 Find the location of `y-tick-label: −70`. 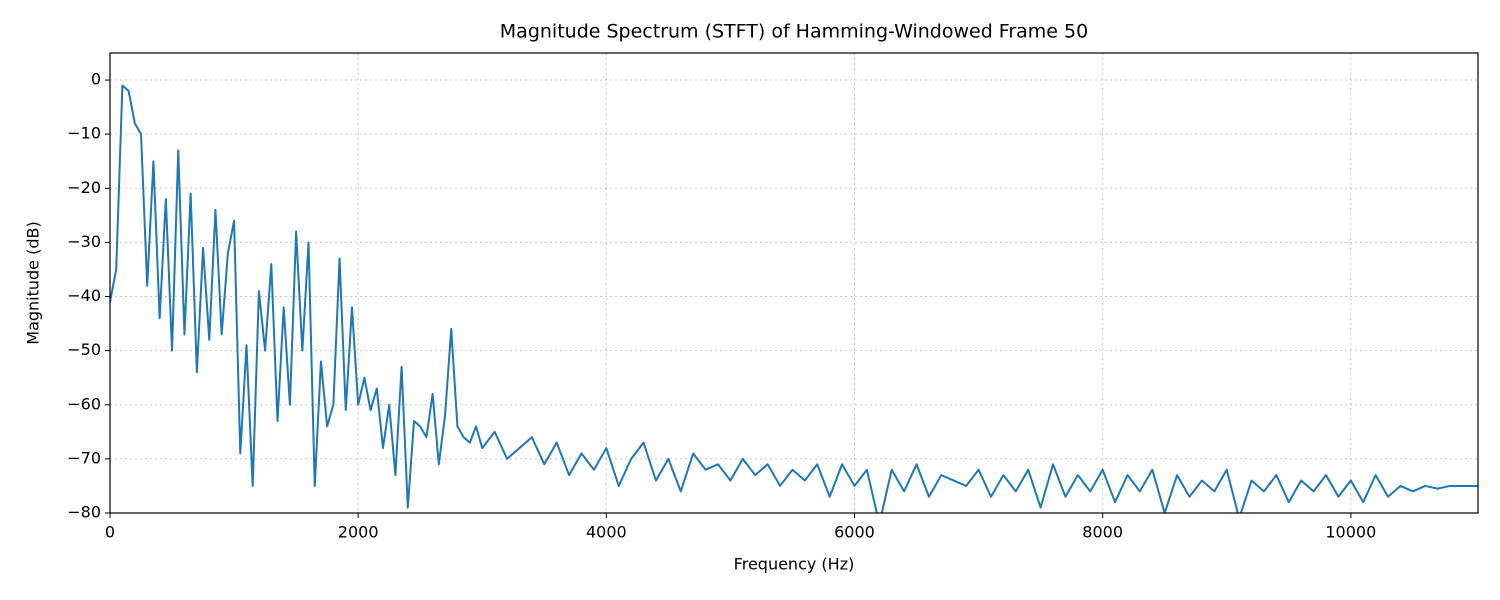

y-tick-label: −70 is located at coordinates (84, 457).